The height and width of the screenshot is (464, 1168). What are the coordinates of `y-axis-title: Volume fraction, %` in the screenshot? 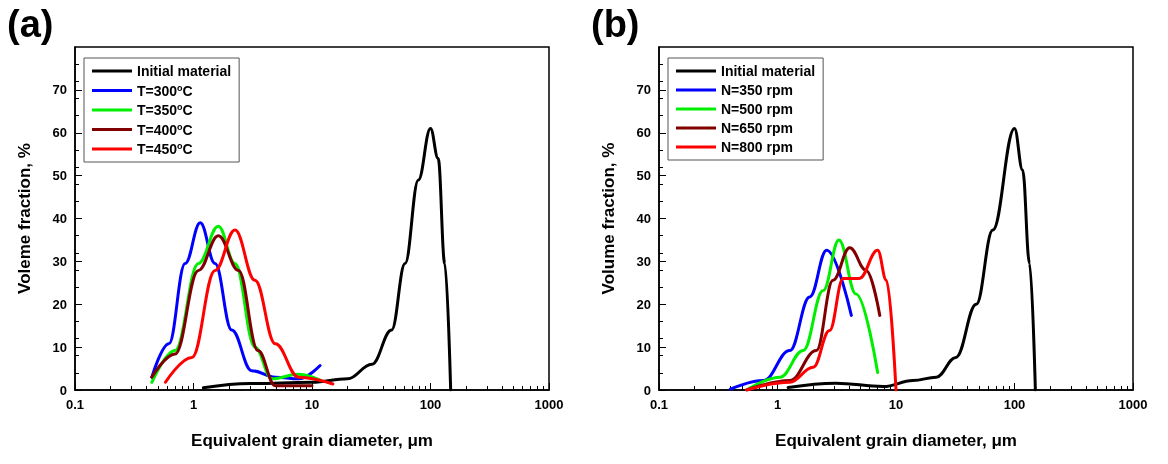 It's located at (608, 218).